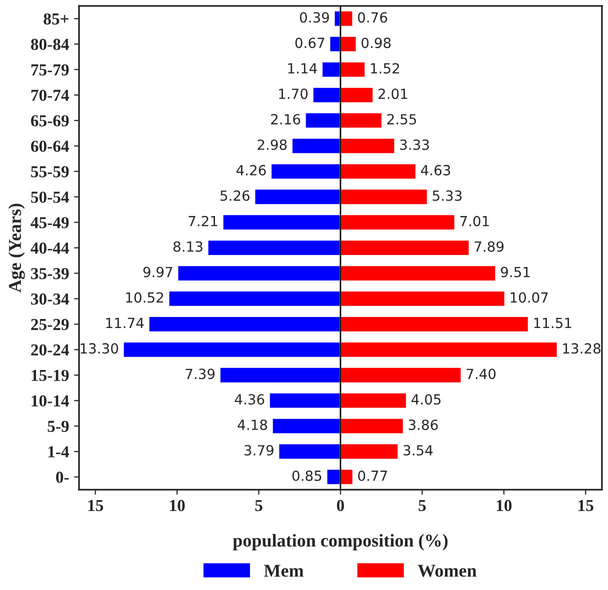 The height and width of the screenshot is (590, 608). Describe the element at coordinates (56, 19) in the screenshot. I see `y-tick-label: 85+` at that location.